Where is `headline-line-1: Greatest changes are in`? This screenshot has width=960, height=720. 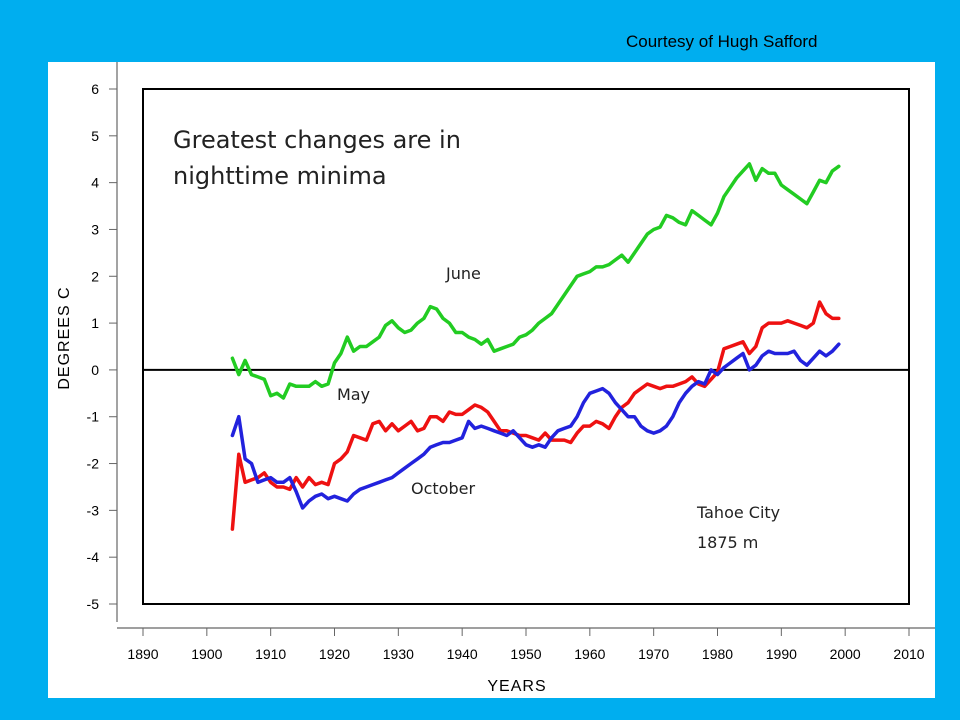 headline-line-1: Greatest changes are in is located at coordinates (317, 140).